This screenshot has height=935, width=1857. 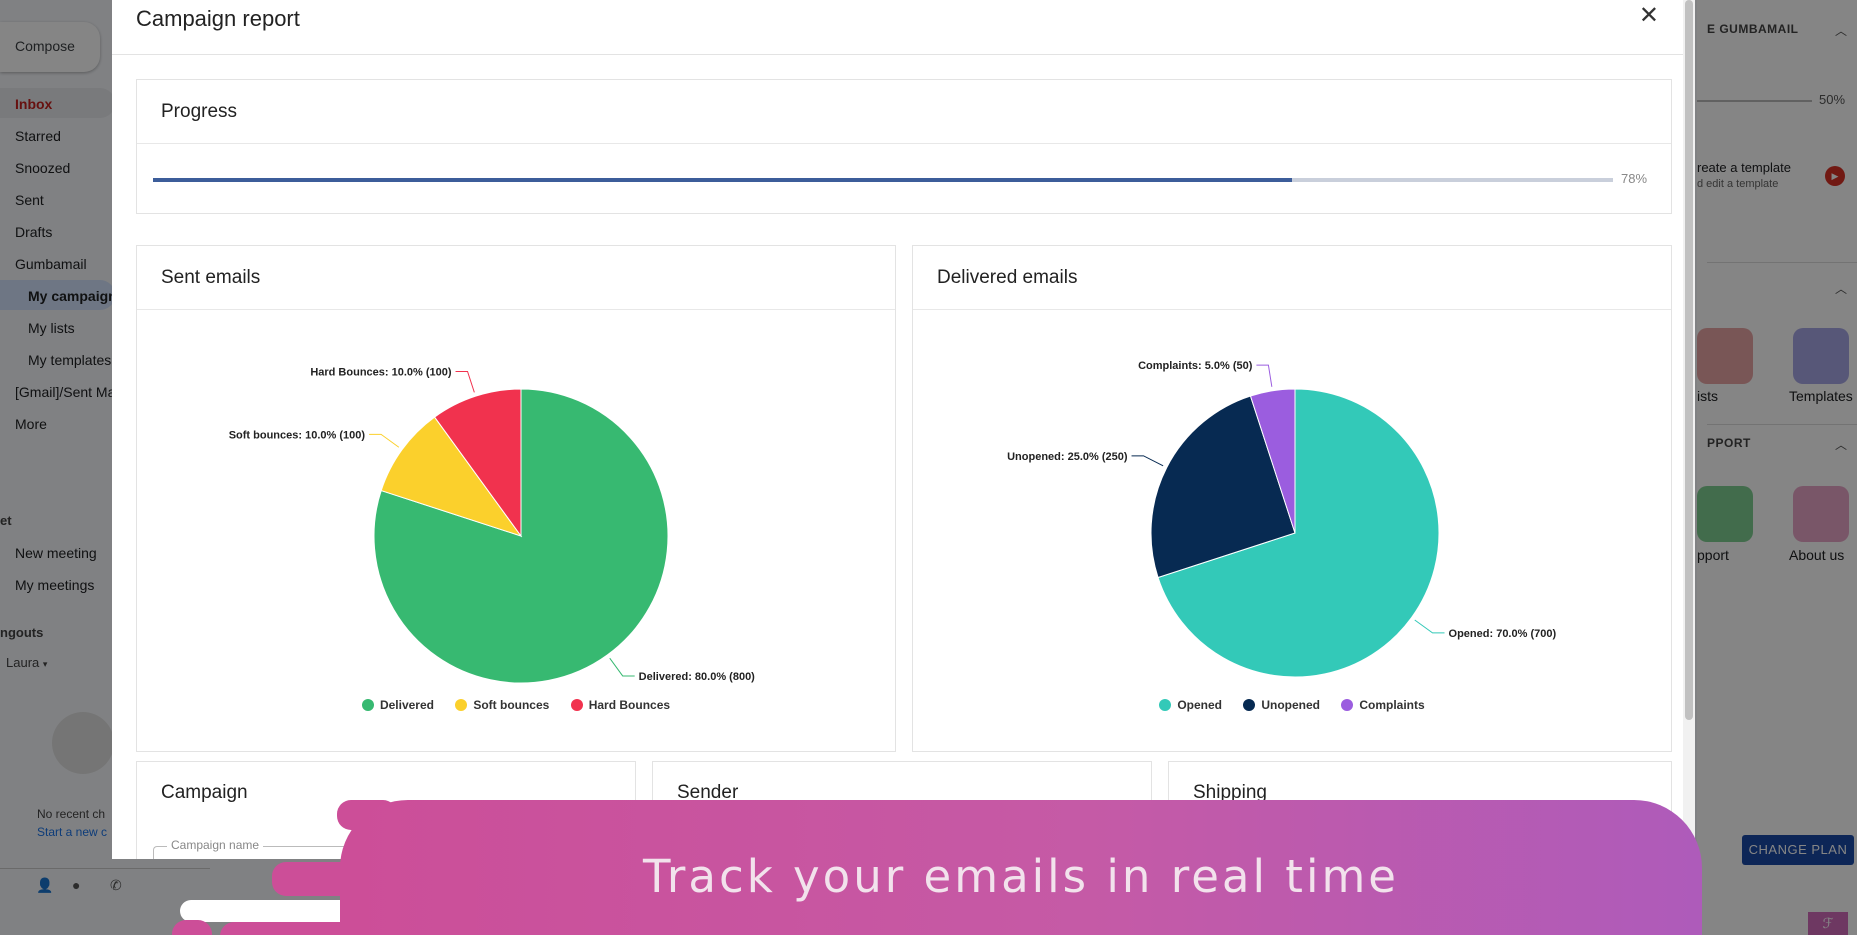 I want to click on nav-starred: Starred, so click(x=38, y=136).